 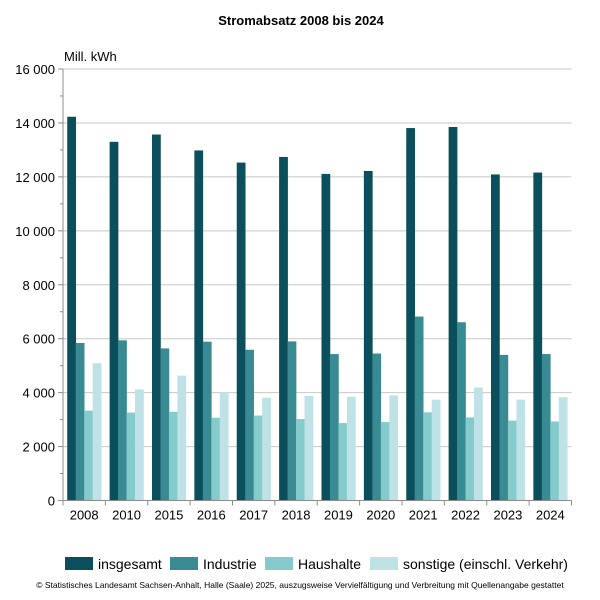 What do you see at coordinates (35, 177) in the screenshot?
I see `y-tick-label: 12 000` at bounding box center [35, 177].